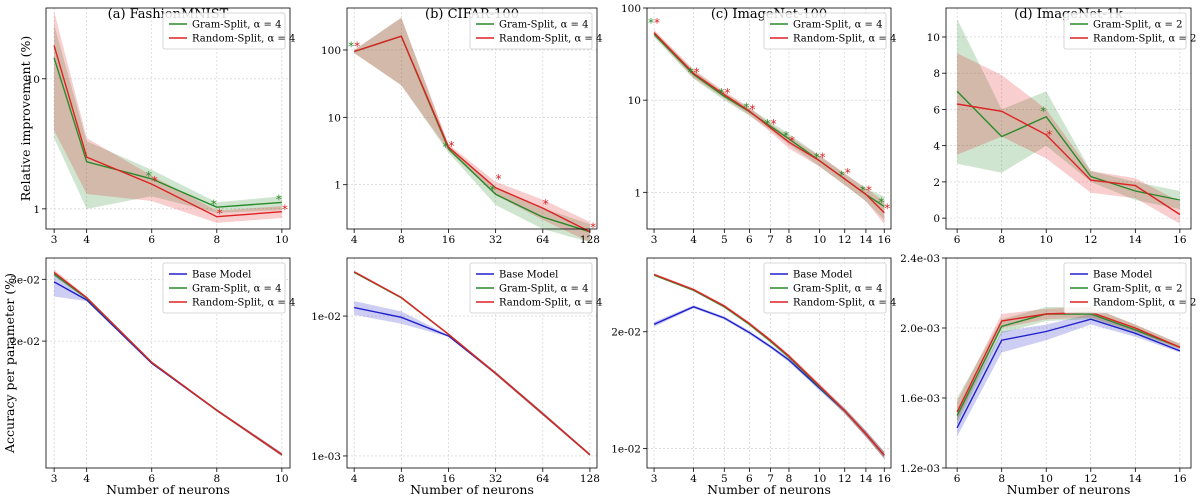 This screenshot has height=501, width=1200. Describe the element at coordinates (770, 479) in the screenshot. I see `x-tick-label: 7` at that location.